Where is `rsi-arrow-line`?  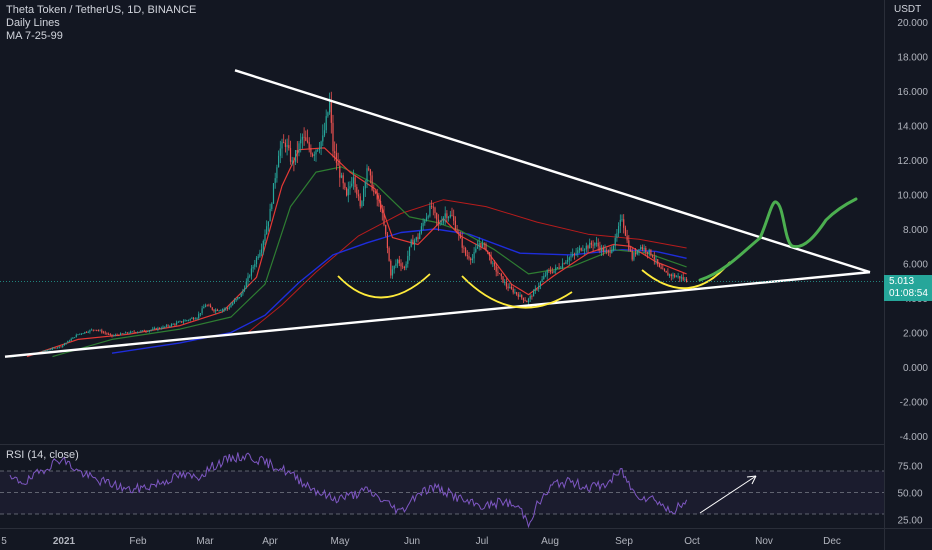 rsi-arrow-line is located at coordinates (728, 494).